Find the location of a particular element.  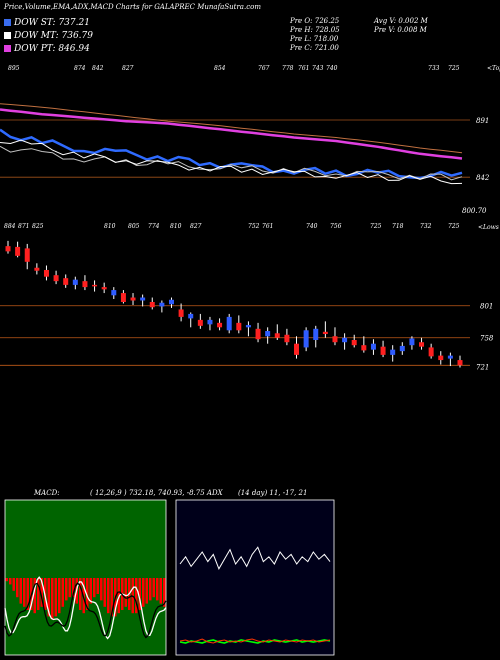

prev-open: Pre O: 726.25 is located at coordinates (315, 21).